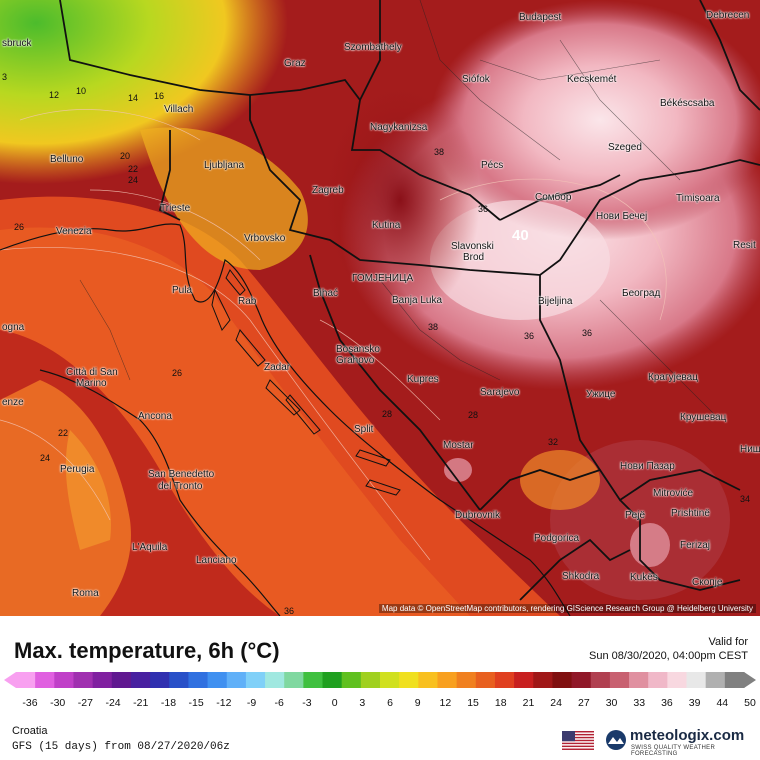 The width and height of the screenshot is (760, 760). Describe the element at coordinates (133, 98) in the screenshot. I see `isoline-value: 14` at that location.